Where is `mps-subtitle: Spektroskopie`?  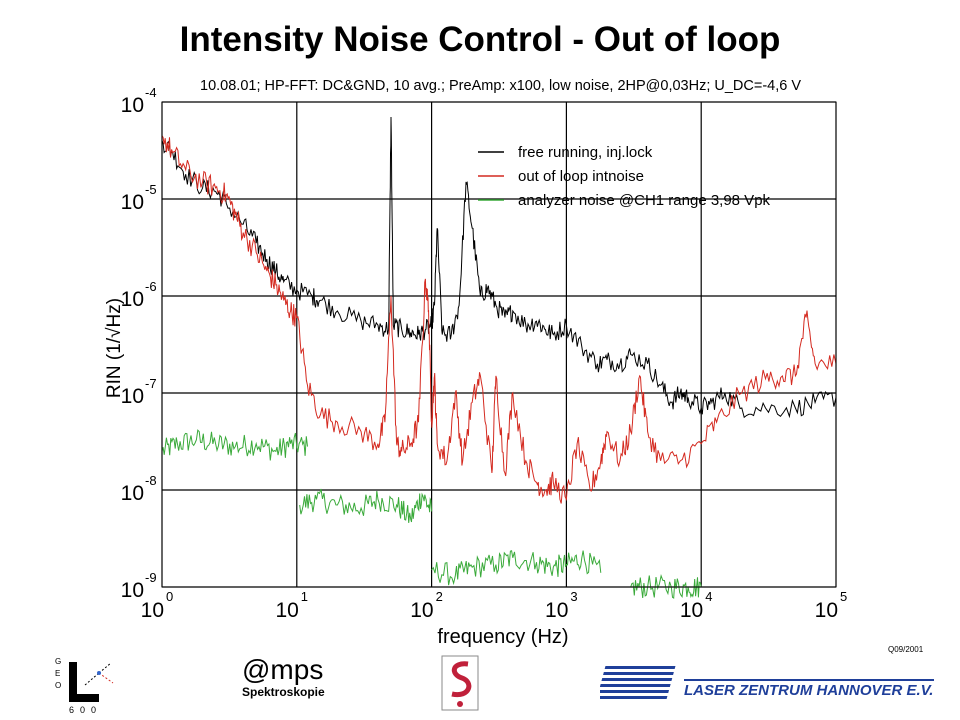
mps-subtitle: Spektroskopie is located at coordinates (283, 692).